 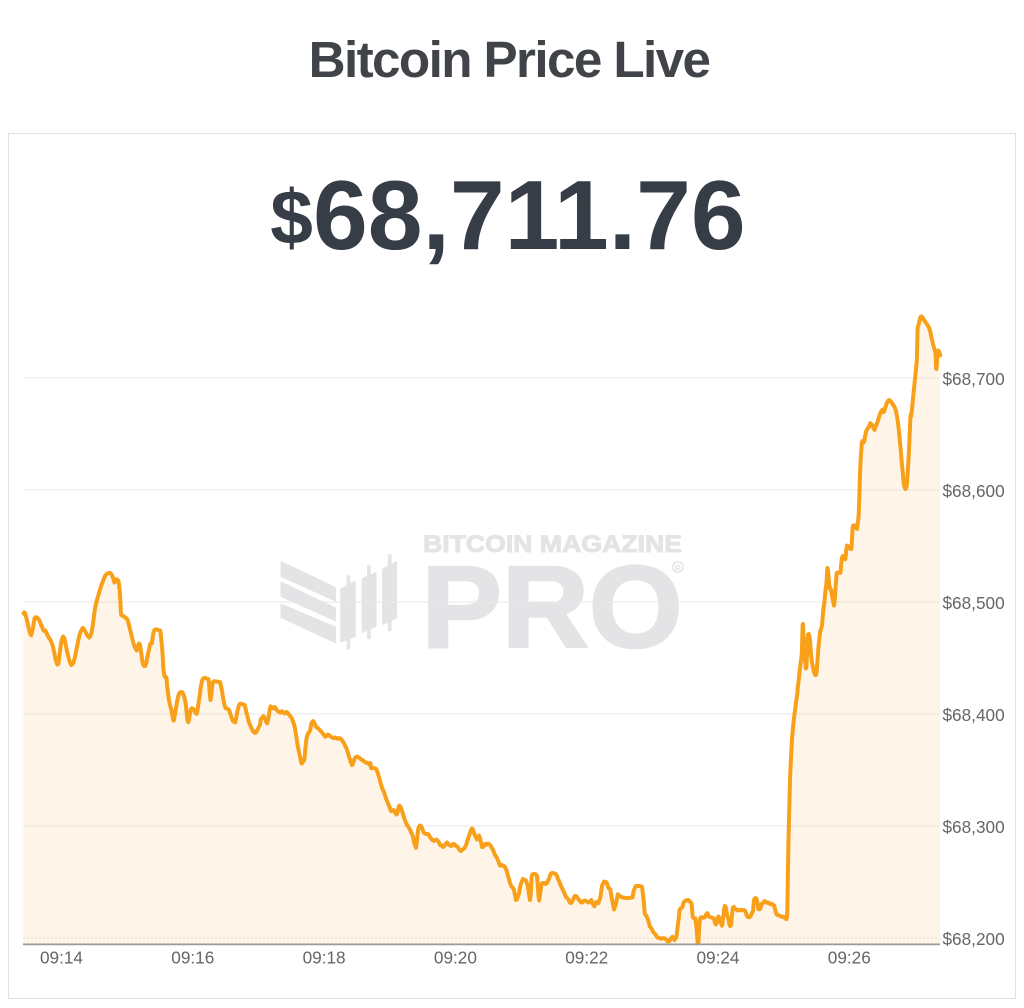 What do you see at coordinates (849, 958) in the screenshot?
I see `svg-text: 09:26` at bounding box center [849, 958].